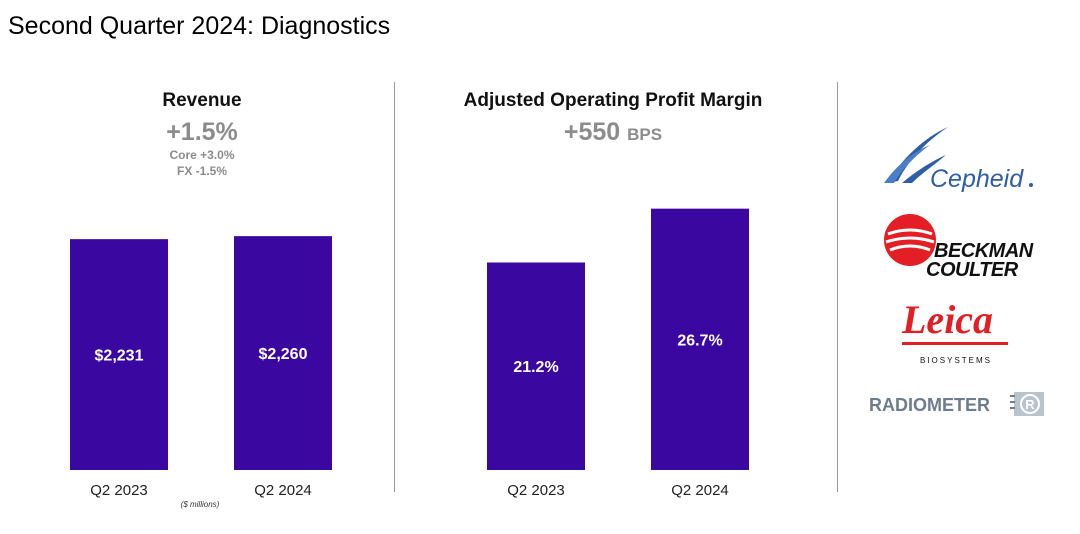 The height and width of the screenshot is (534, 1080). What do you see at coordinates (199, 26) in the screenshot?
I see `page-title: Second Quarter 2024: Diagnostics` at bounding box center [199, 26].